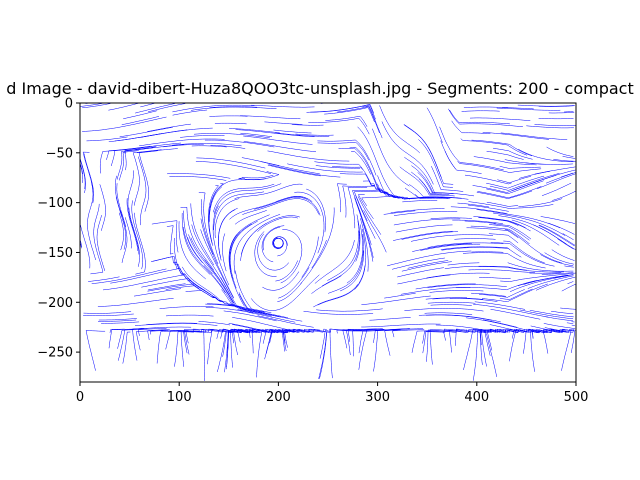 The image size is (640, 480). I want to click on y-tick-label: −50, so click(59, 153).